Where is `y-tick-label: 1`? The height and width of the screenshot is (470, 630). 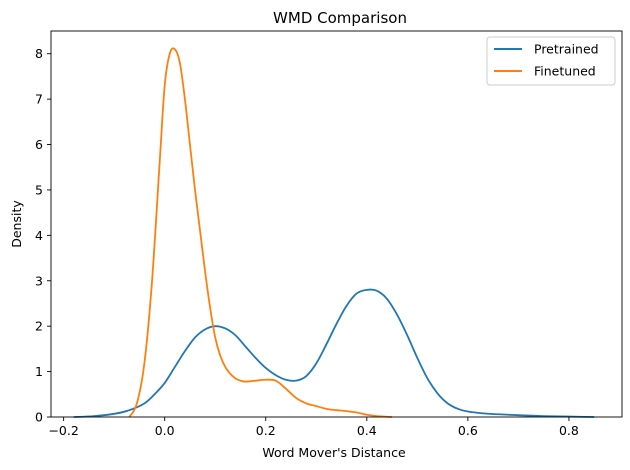 y-tick-label: 1 is located at coordinates (39, 371).